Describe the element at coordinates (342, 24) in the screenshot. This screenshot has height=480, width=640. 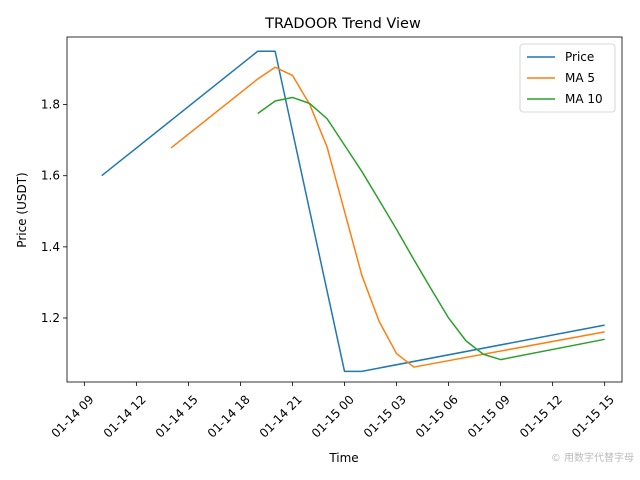
I see `chart-title: TRADOOR Trend View` at that location.